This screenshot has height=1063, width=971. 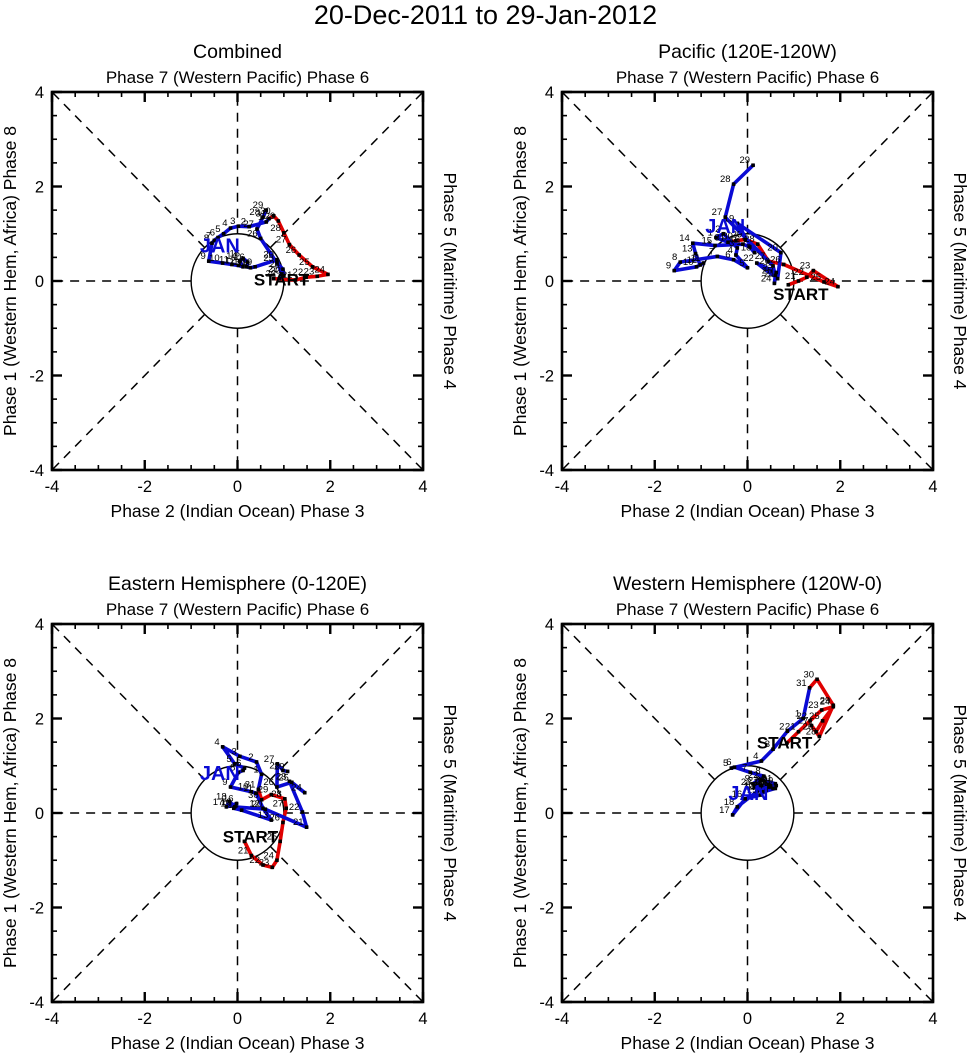 I want to click on y-tick-label: 2, so click(x=549, y=188).